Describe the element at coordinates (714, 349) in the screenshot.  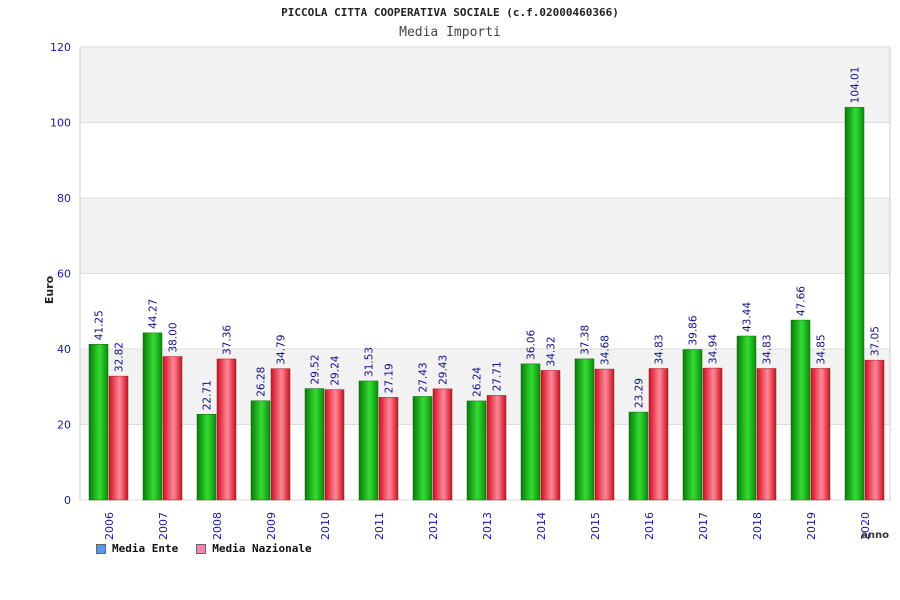
I see `data-label: 34.94` at that location.